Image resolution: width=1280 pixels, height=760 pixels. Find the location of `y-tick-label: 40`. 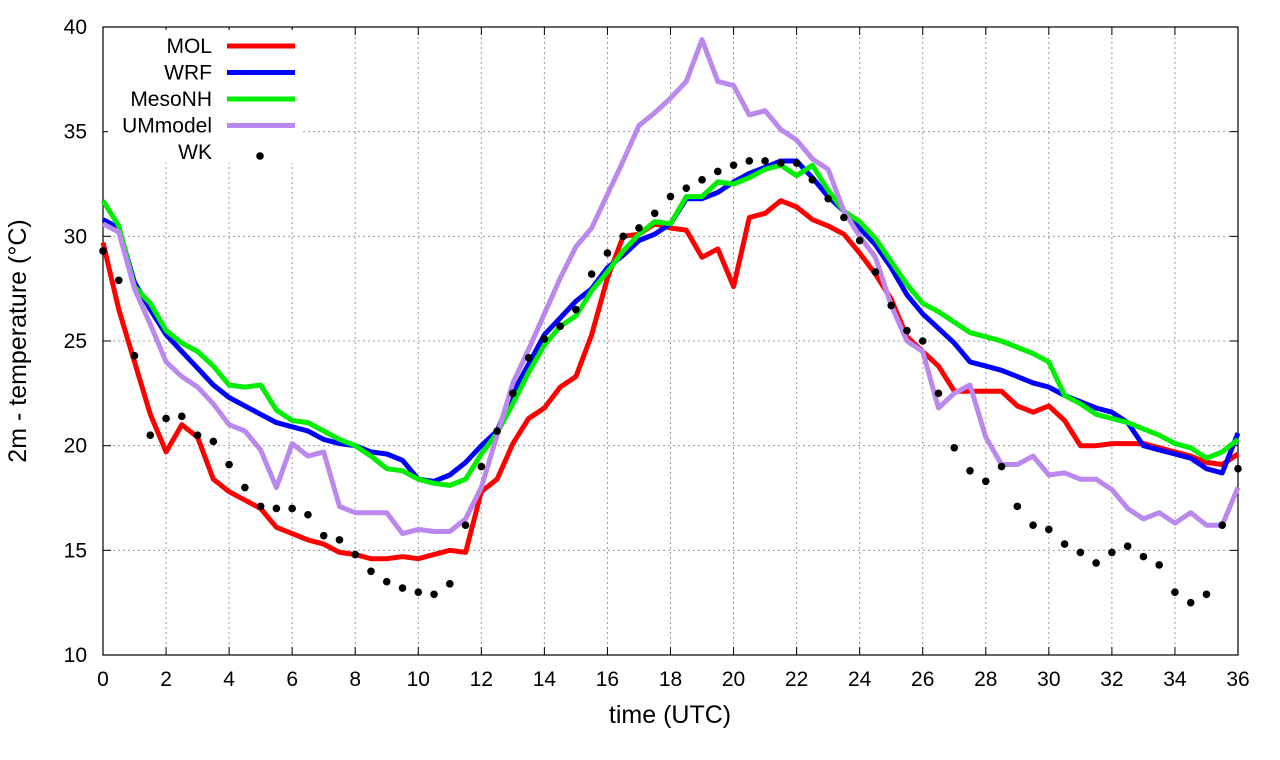

y-tick-label: 40 is located at coordinates (75, 27).